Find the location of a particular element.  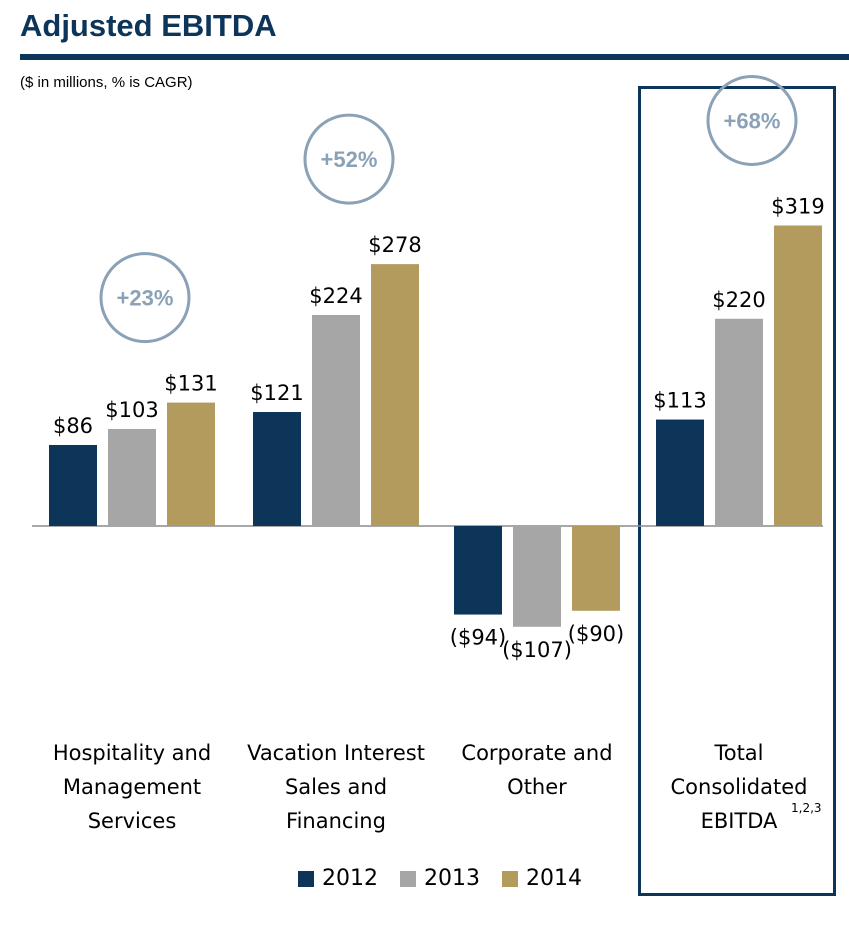

cagr-badge-label-0: +23% is located at coordinates (145, 298).